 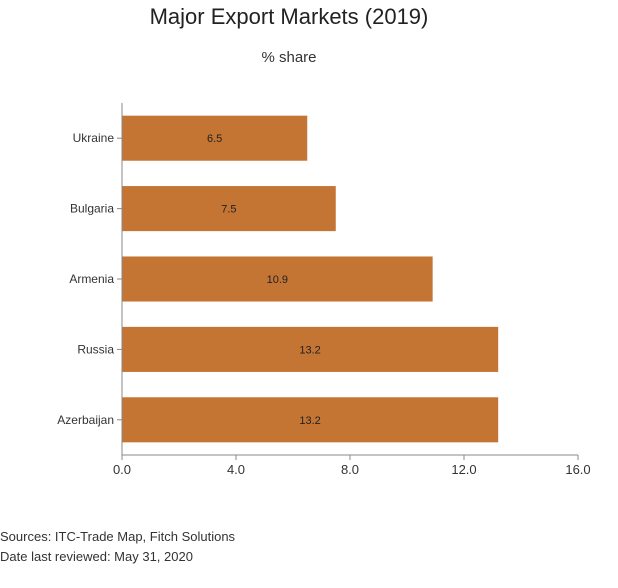 I want to click on category-label: Azerbaijan, so click(x=85, y=420).